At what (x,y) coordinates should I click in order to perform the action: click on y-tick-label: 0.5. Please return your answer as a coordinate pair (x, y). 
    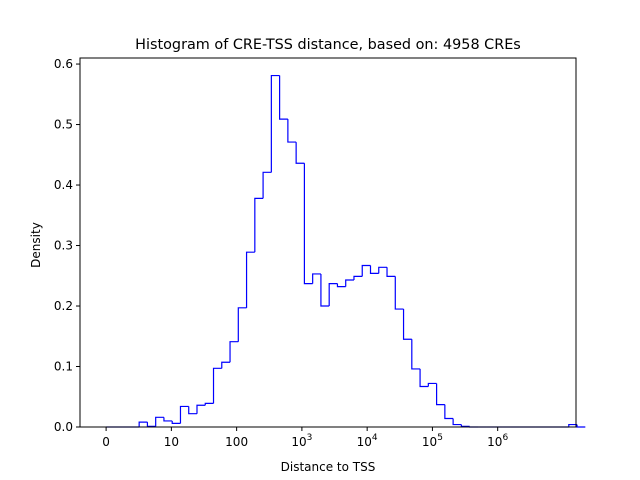
    Looking at the image, I should click on (63, 125).